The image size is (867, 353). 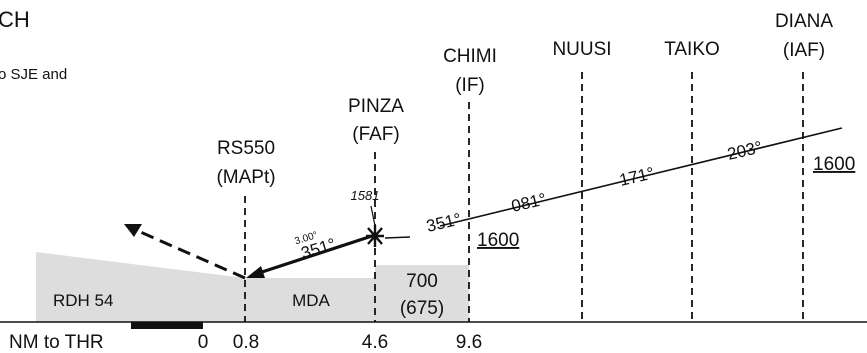 I want to click on minimum-altitude-area, so click(x=422, y=293).